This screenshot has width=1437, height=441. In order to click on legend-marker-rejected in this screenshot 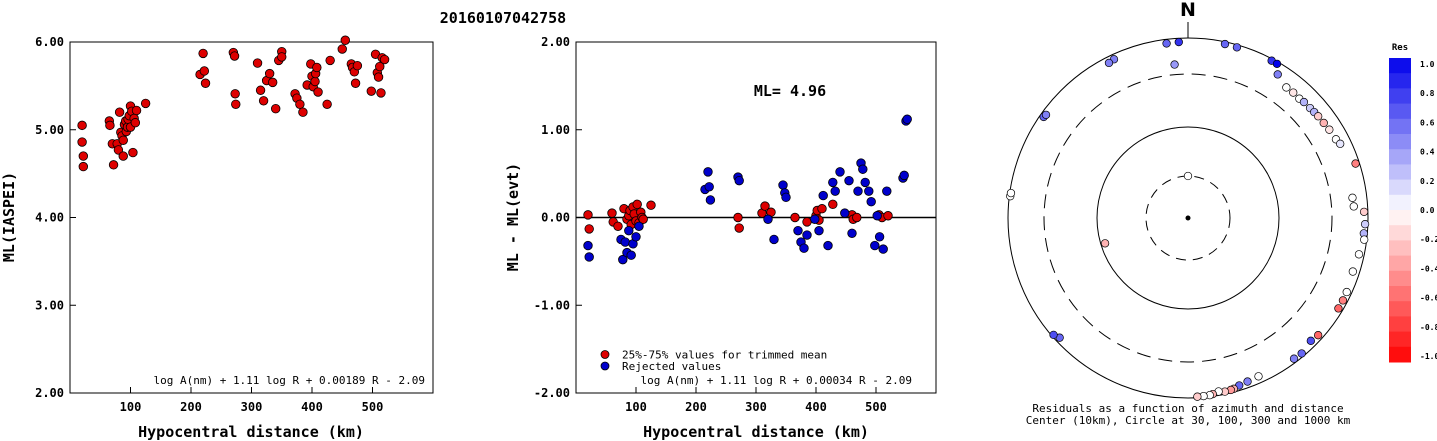, I will do `click(605, 366)`.